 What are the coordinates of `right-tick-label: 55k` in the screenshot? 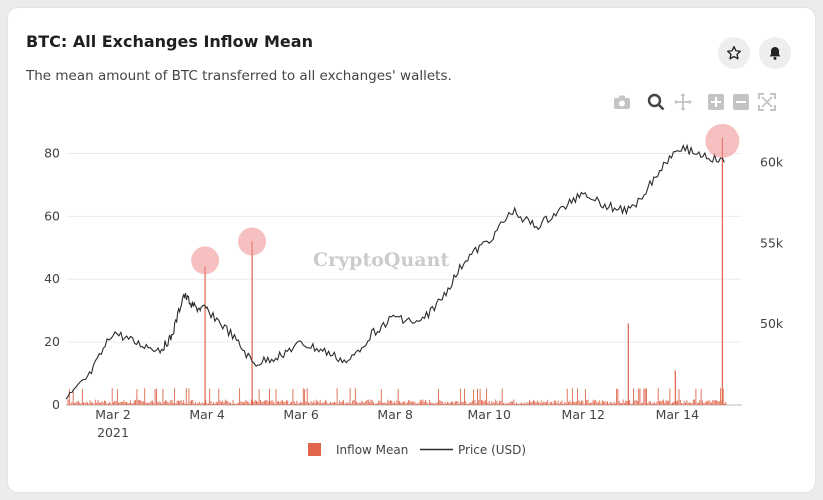 It's located at (772, 242).